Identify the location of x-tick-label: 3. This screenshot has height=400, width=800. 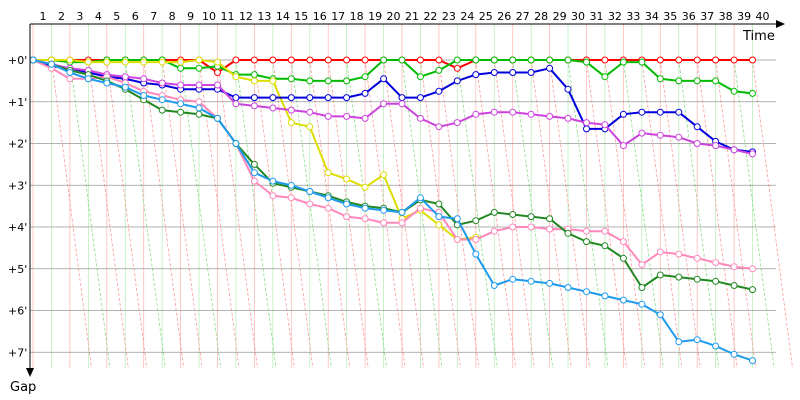
(79, 16).